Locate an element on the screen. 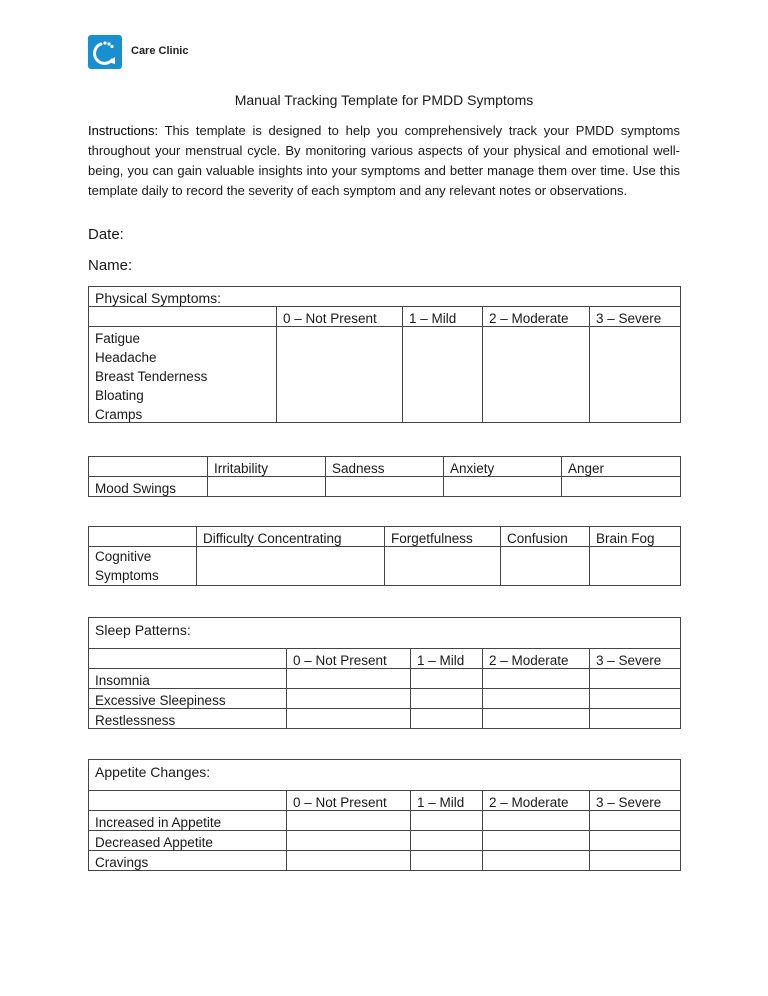 The height and width of the screenshot is (996, 768). column-header: Difficulty Concentrating is located at coordinates (290, 536).